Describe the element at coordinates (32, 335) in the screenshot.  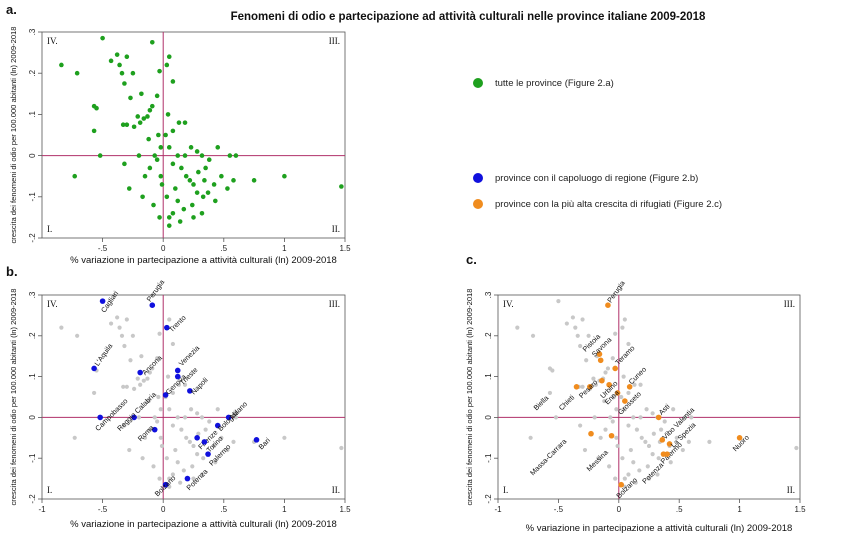
I see `y-tick-label: .2` at that location.